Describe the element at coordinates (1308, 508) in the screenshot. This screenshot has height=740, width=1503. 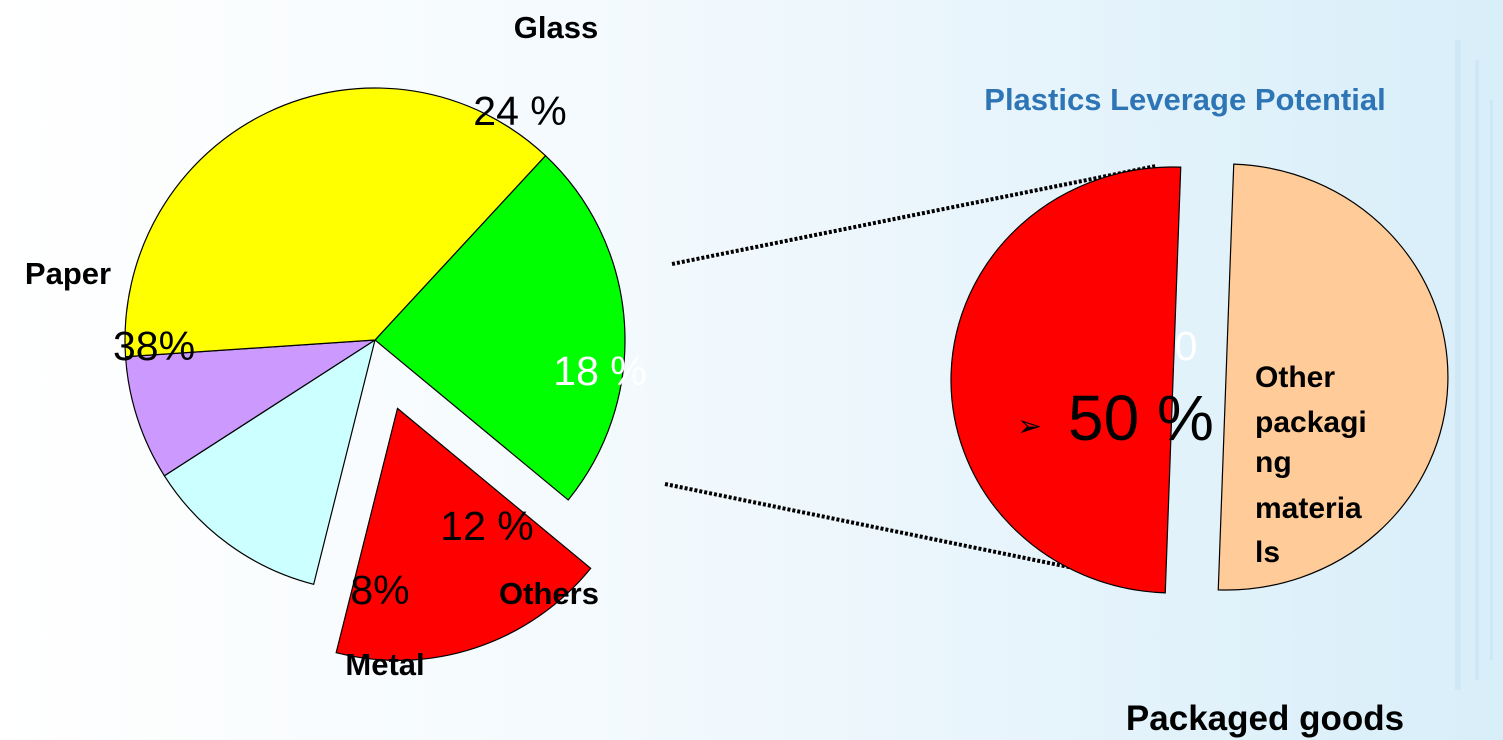
I see `other-packaging-line-4: materia` at that location.